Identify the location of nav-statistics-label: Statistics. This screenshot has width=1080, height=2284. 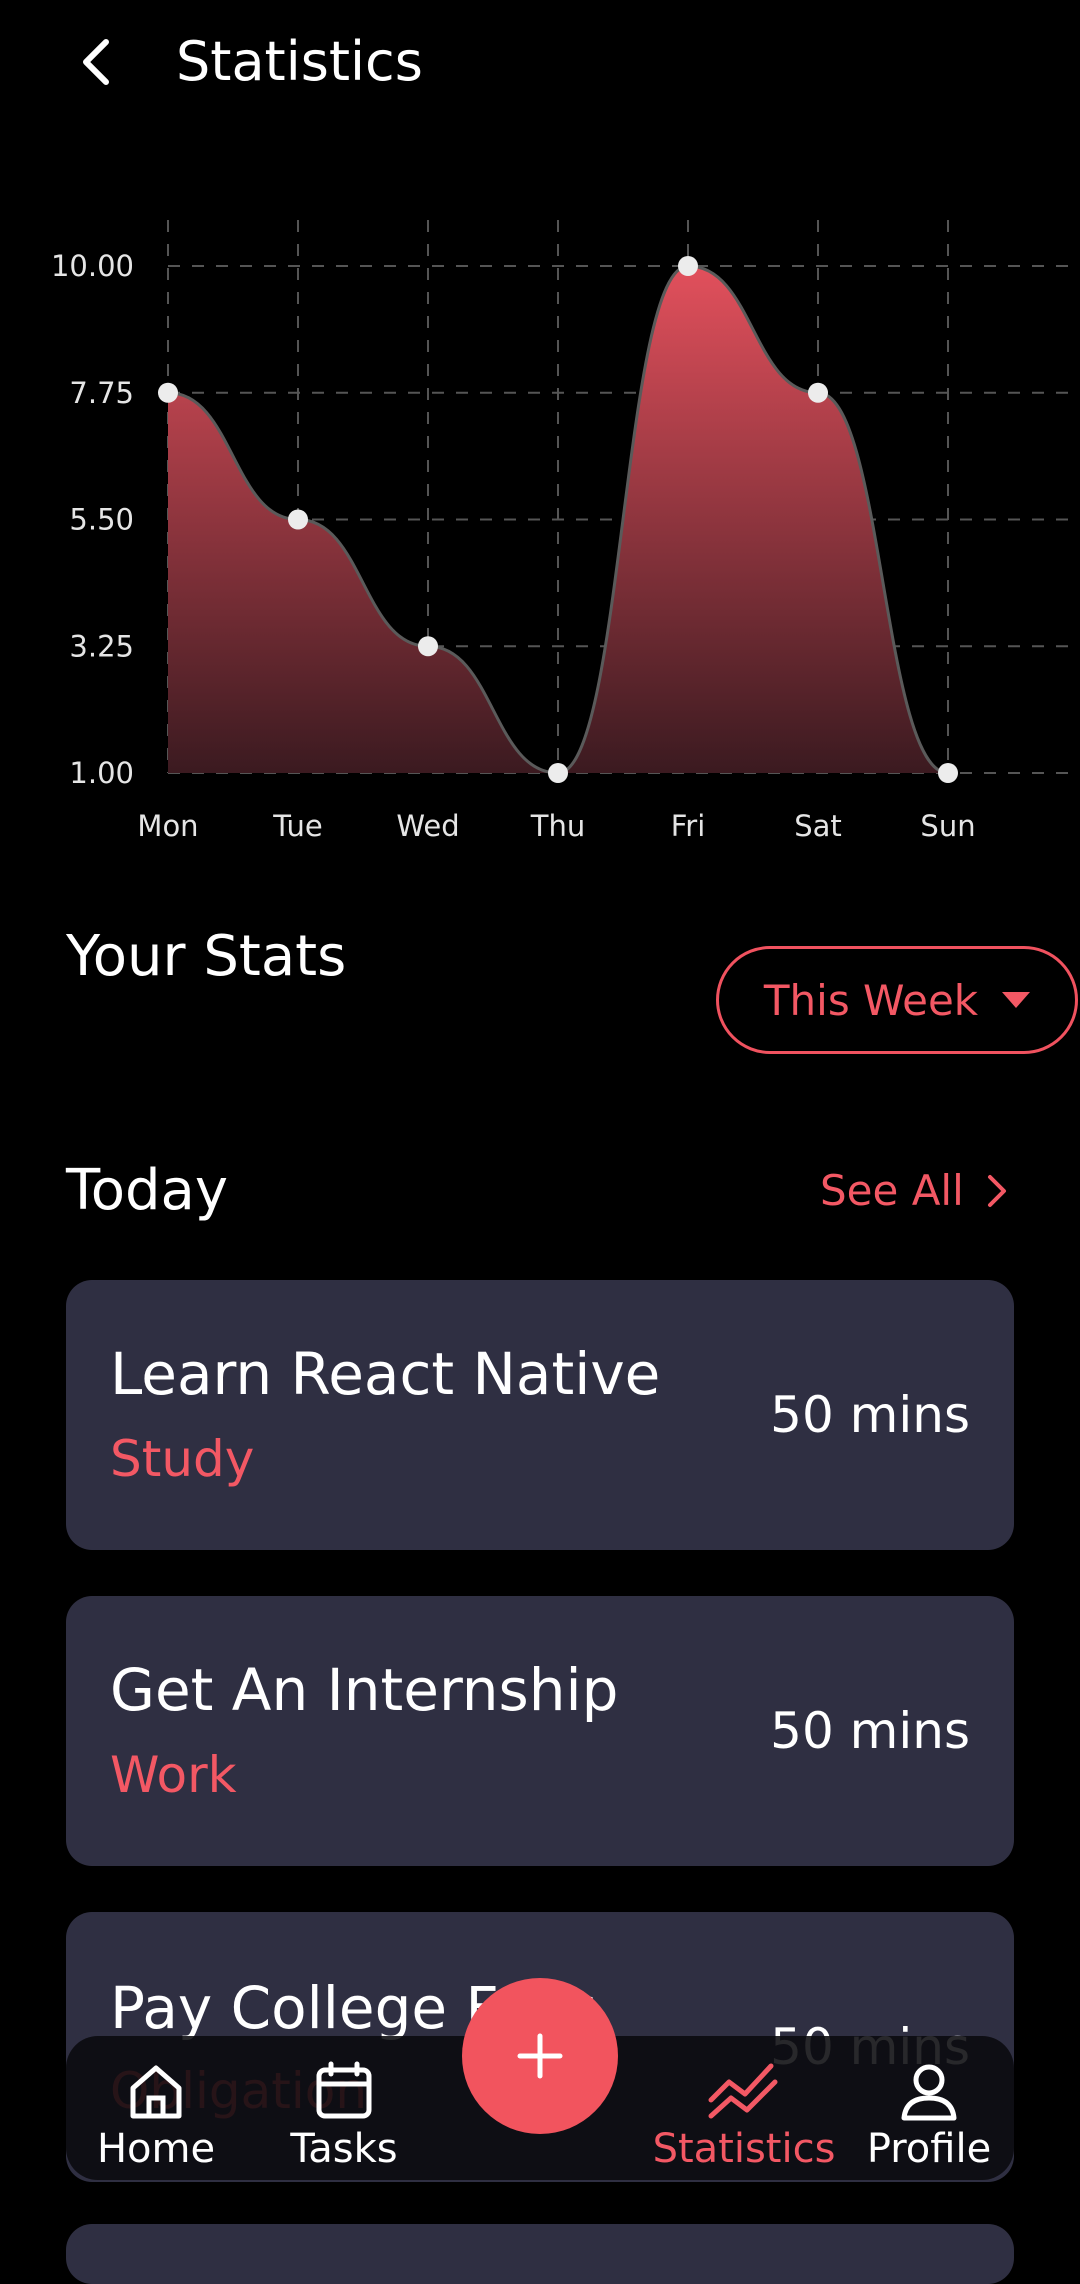
(744, 2149).